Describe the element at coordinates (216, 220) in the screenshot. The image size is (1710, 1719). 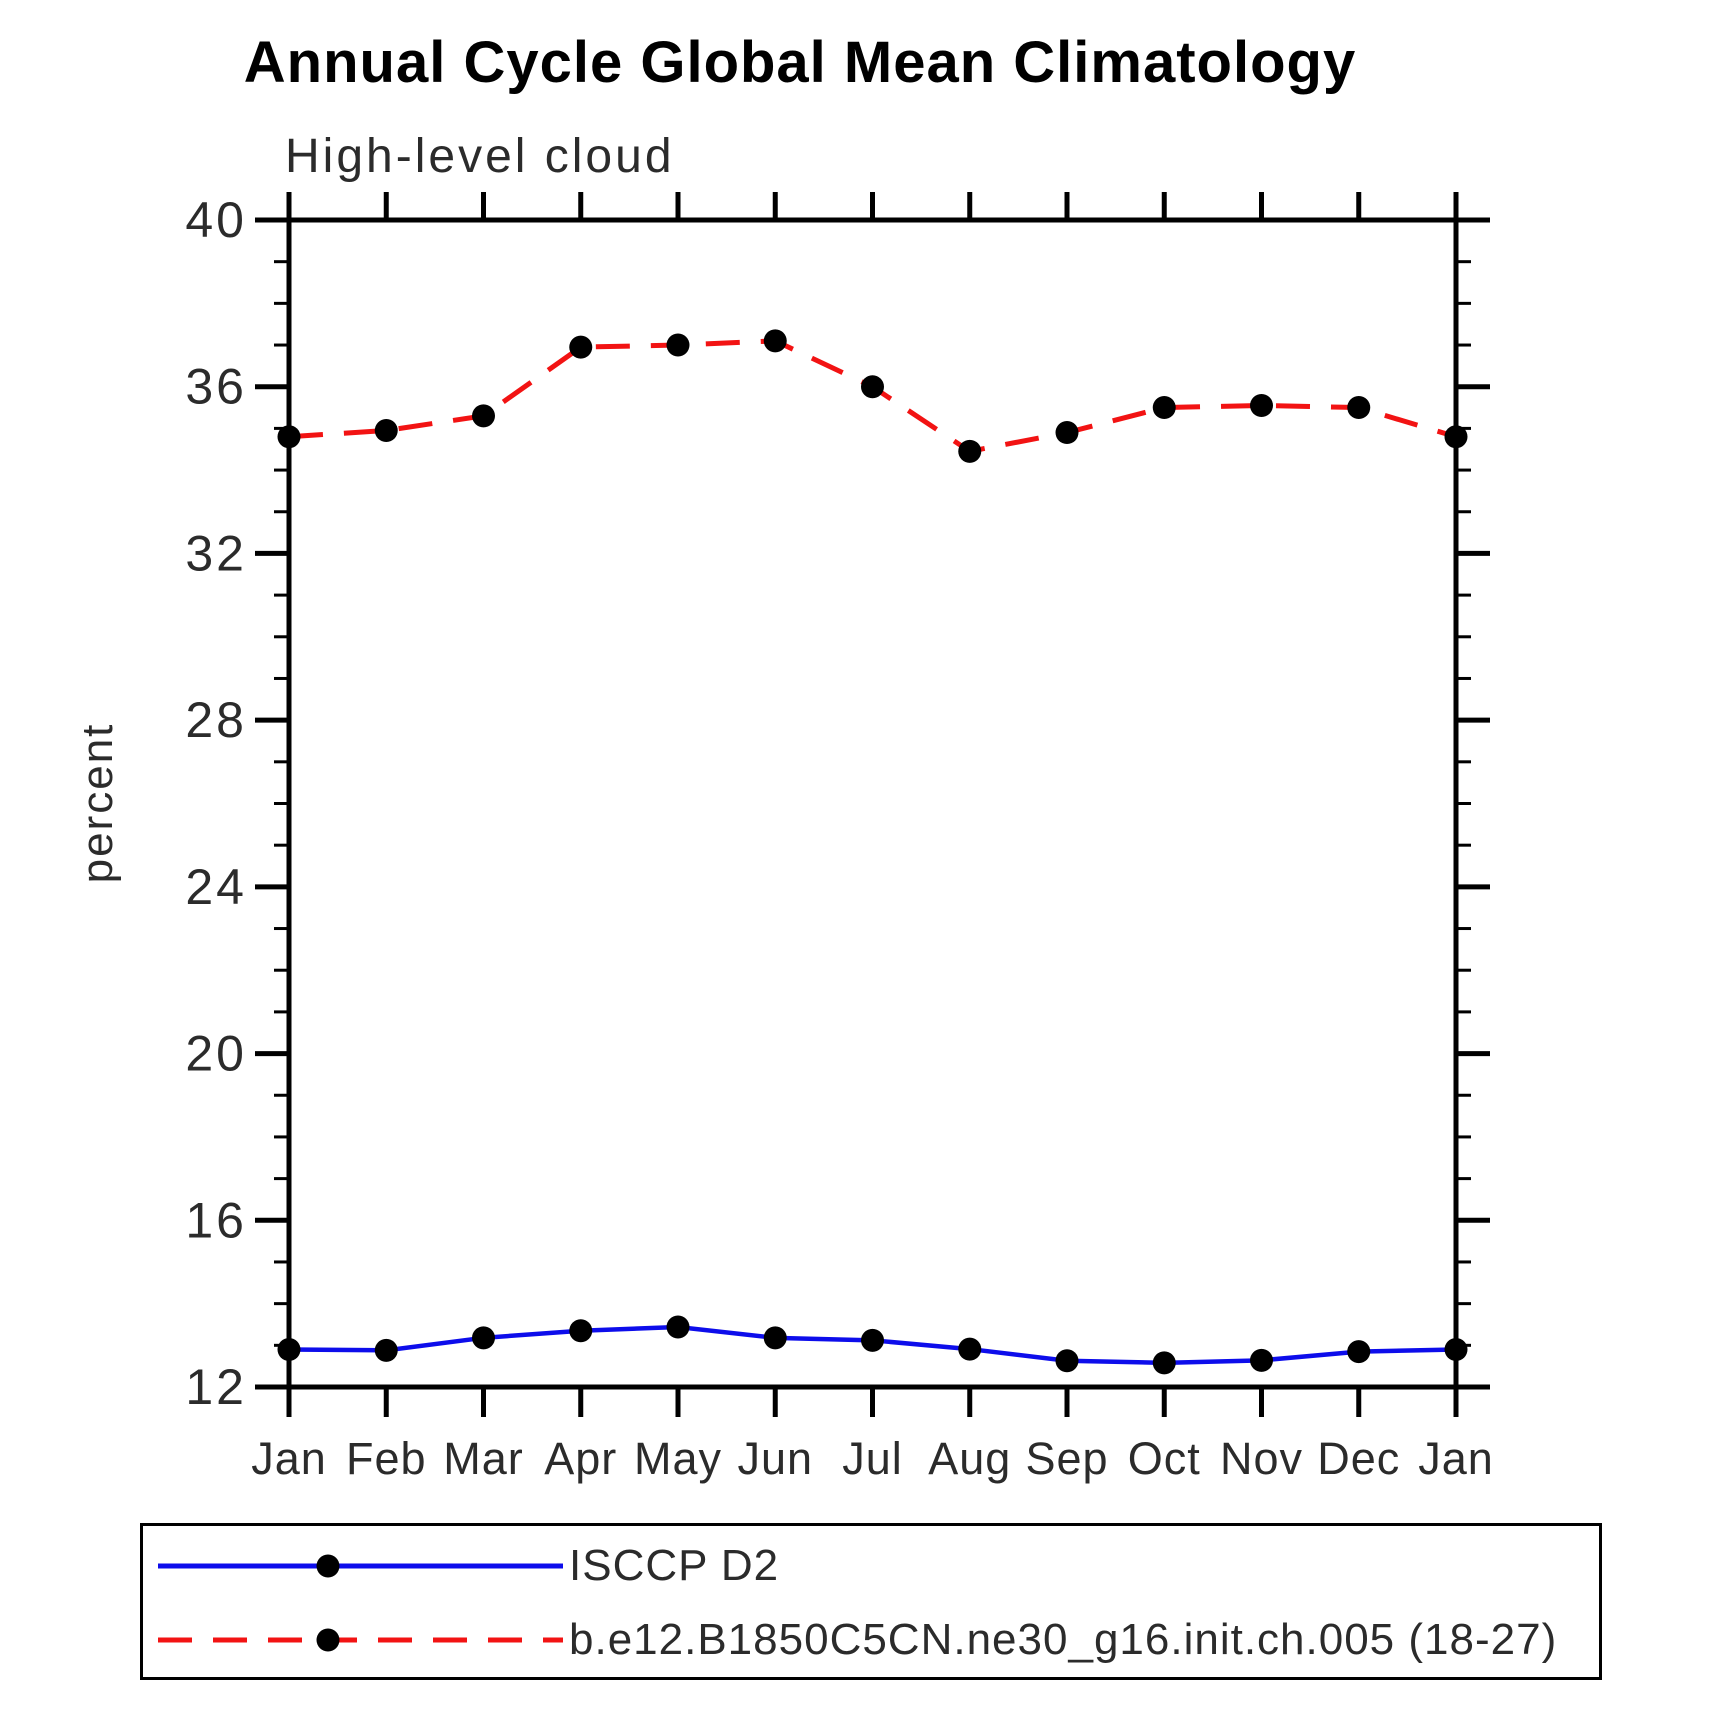
I see `y-tick-label: 40` at that location.